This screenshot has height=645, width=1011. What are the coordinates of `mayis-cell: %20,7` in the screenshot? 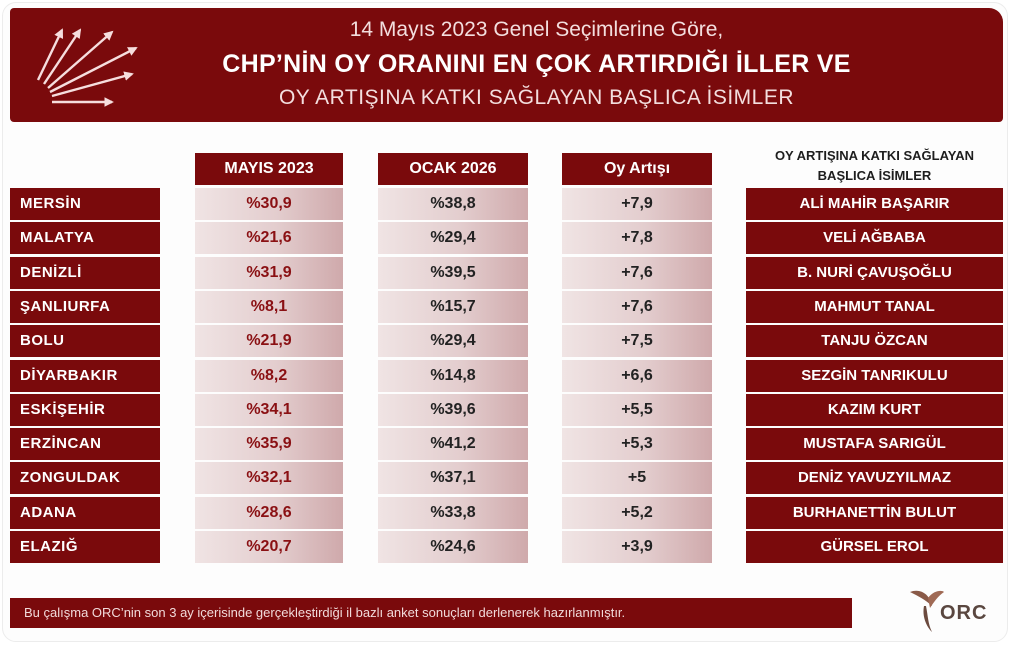 It's located at (269, 547).